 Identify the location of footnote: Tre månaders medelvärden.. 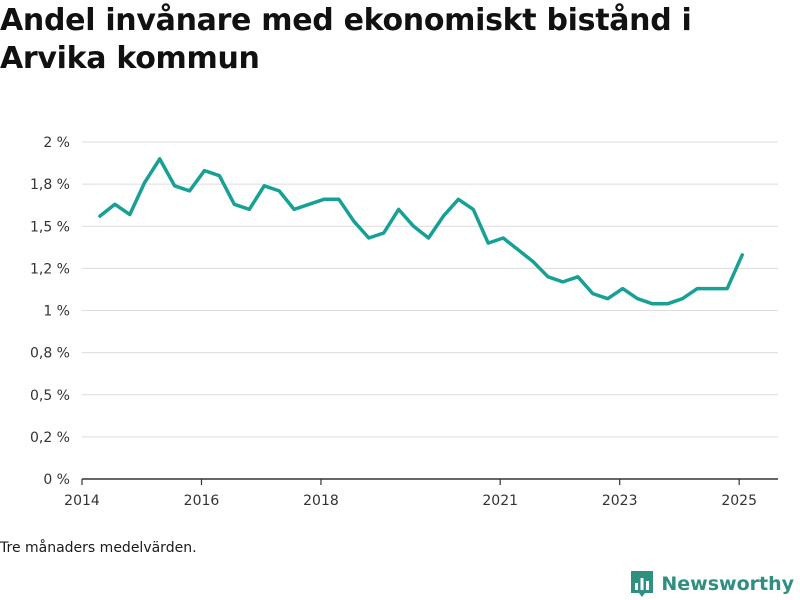
(98, 548).